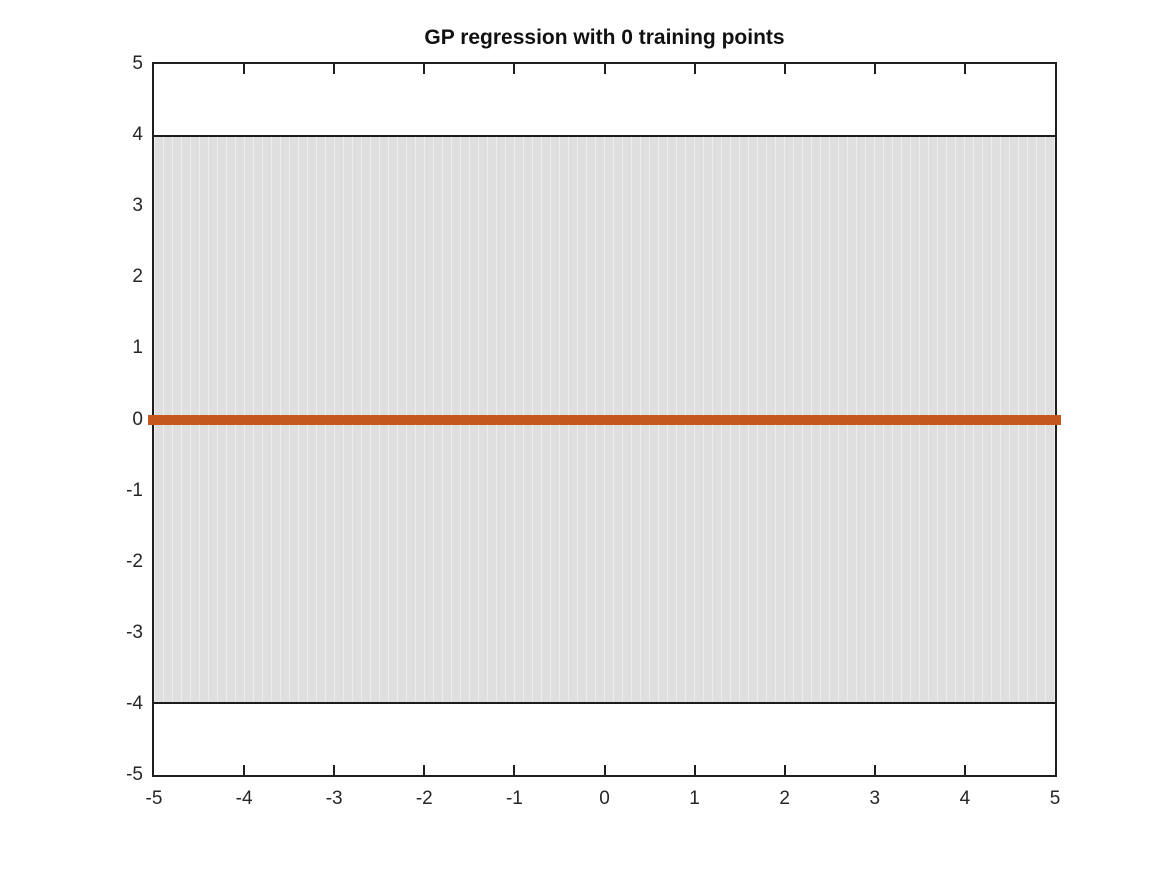 The width and height of the screenshot is (1166, 875). Describe the element at coordinates (137, 135) in the screenshot. I see `y-tick-label: 4` at that location.